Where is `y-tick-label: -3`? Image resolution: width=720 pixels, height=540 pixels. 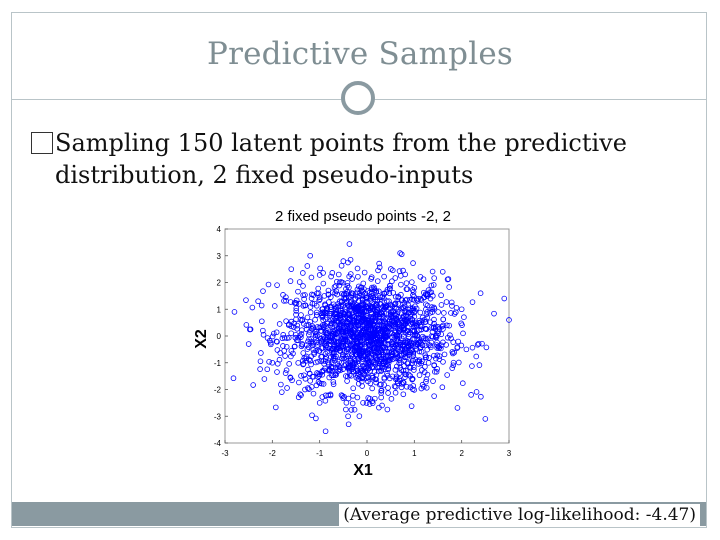
y-tick-label: -3 is located at coordinates (218, 416).